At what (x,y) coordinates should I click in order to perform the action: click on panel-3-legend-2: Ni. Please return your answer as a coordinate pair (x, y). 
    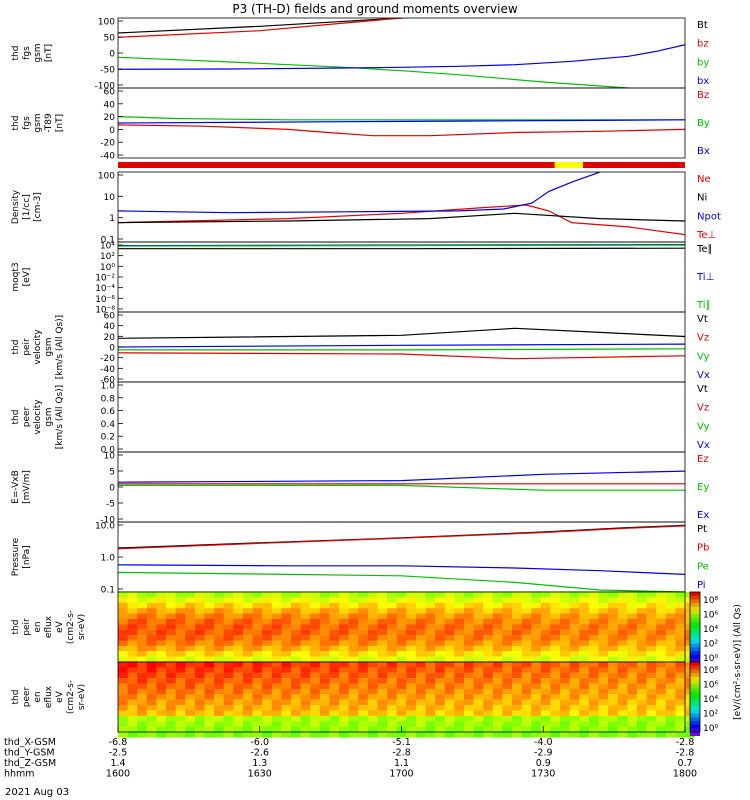
    Looking at the image, I should click on (702, 198).